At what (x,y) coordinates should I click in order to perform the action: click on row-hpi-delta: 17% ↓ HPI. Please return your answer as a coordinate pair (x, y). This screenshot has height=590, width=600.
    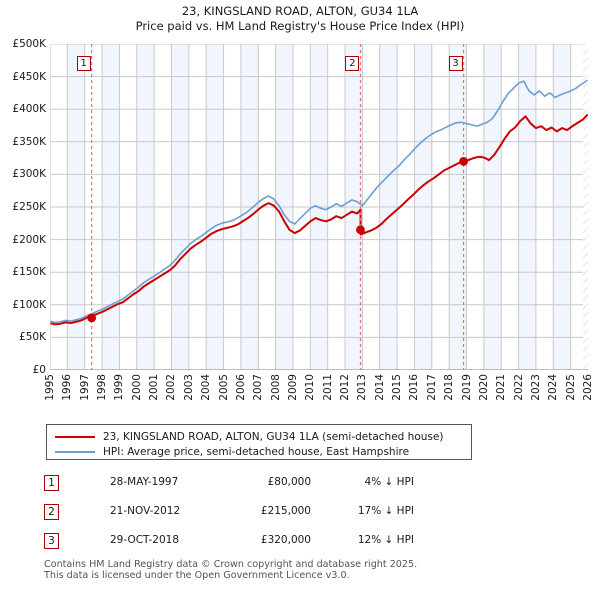
    Looking at the image, I should click on (385, 511).